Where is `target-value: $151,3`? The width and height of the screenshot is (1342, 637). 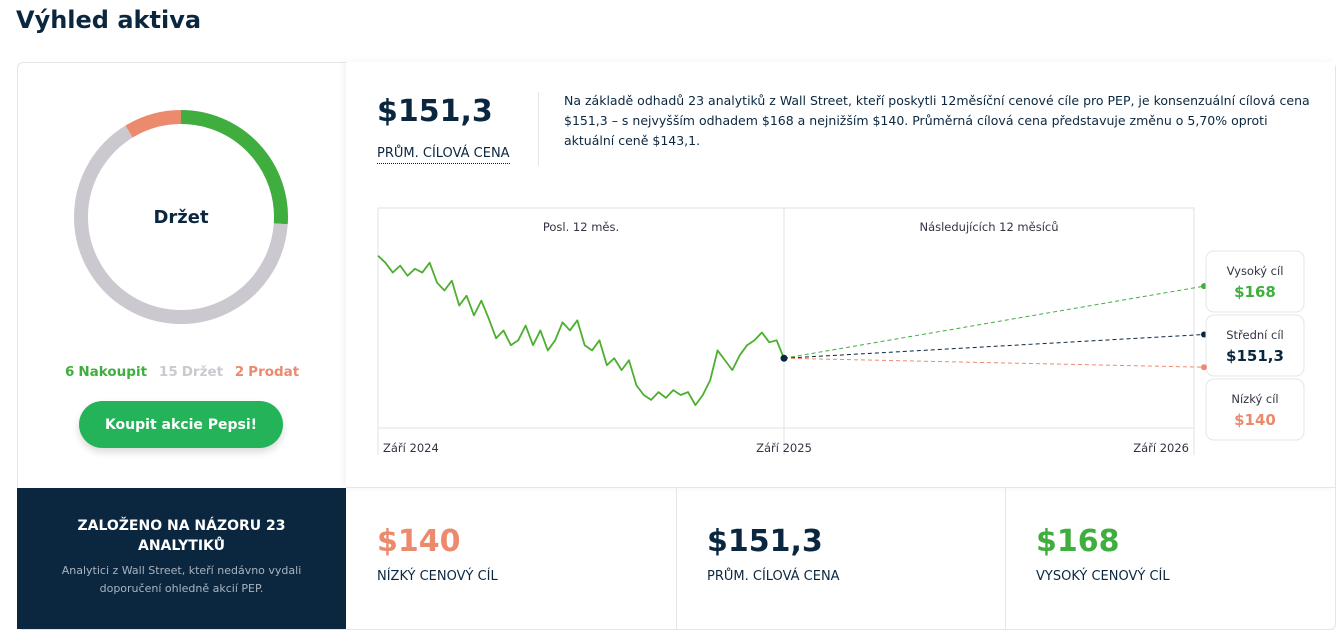
target-value: $151,3 is located at coordinates (1255, 356).